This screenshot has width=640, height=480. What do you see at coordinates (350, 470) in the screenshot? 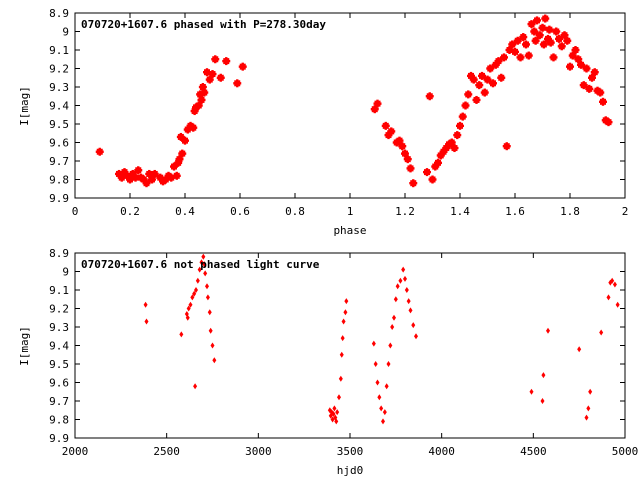
I see `x-axis-label: hjd0` at bounding box center [350, 470].